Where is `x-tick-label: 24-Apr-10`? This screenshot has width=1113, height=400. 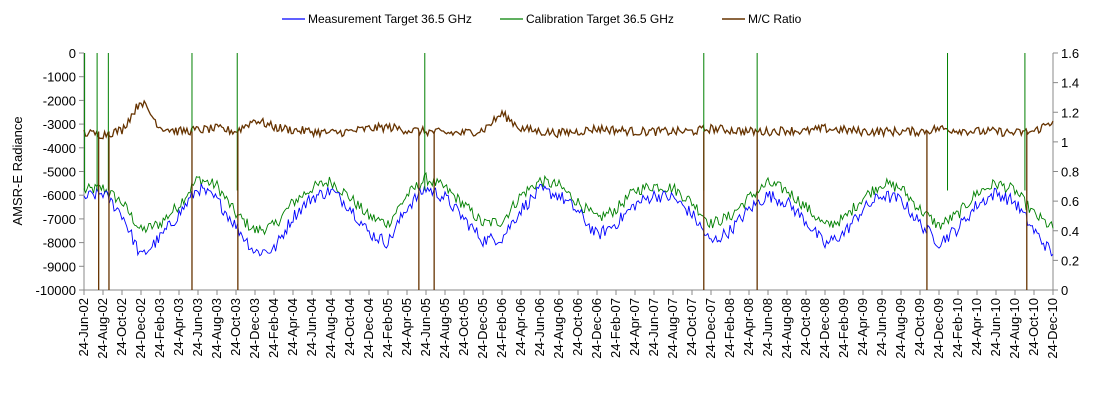
x-tick-label: 24-Apr-10 is located at coordinates (976, 327).